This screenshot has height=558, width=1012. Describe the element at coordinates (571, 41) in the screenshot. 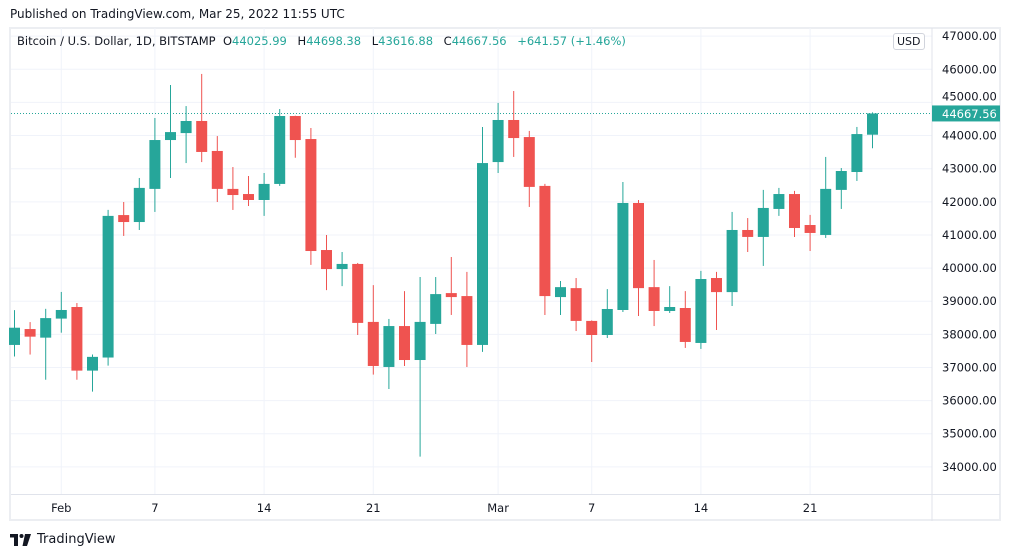

I see `change-value: +641.57 (+1.46%)` at that location.